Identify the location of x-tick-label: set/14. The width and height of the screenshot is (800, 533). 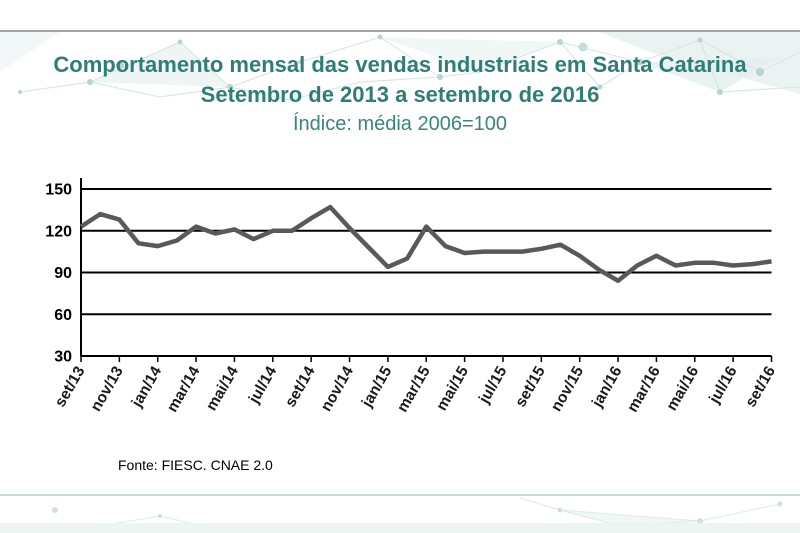
(300, 386).